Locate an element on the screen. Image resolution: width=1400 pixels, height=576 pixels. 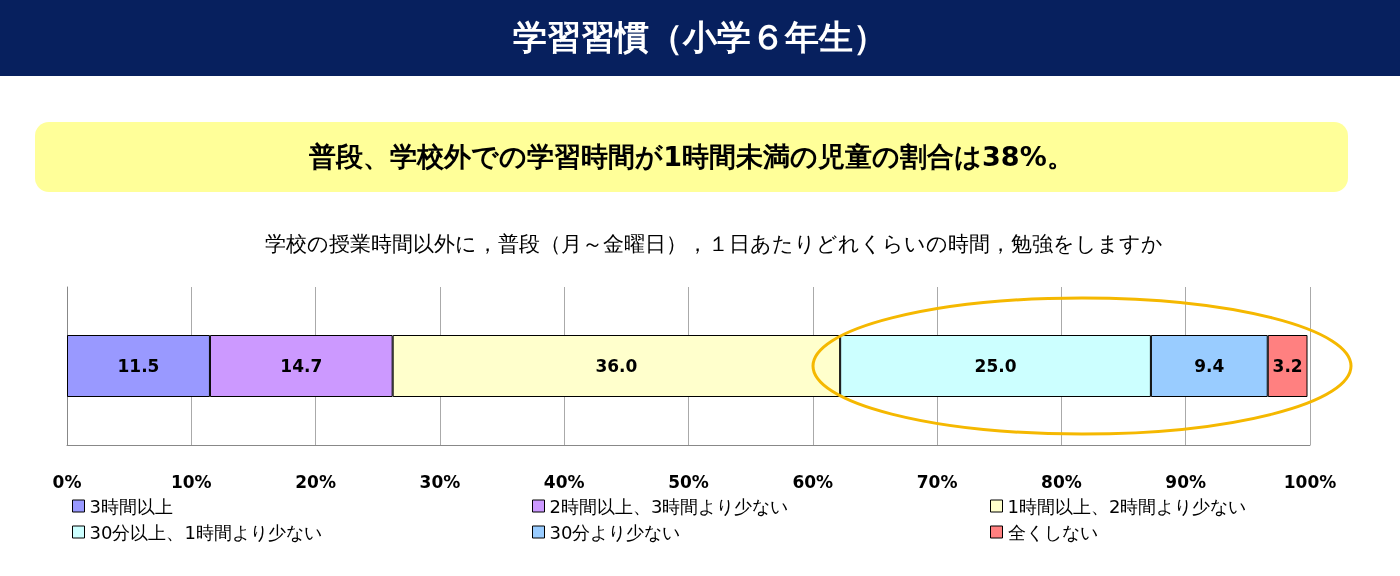
data-label: 14.7 is located at coordinates (301, 366).